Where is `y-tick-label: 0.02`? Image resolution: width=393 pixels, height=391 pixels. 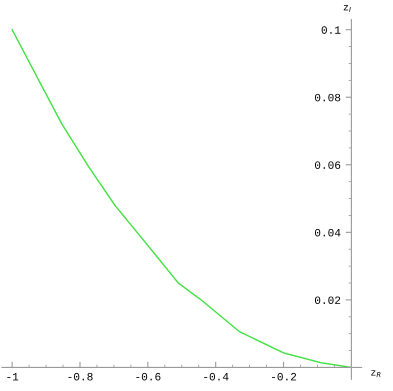 y-tick-label: 0.02 is located at coordinates (327, 300).